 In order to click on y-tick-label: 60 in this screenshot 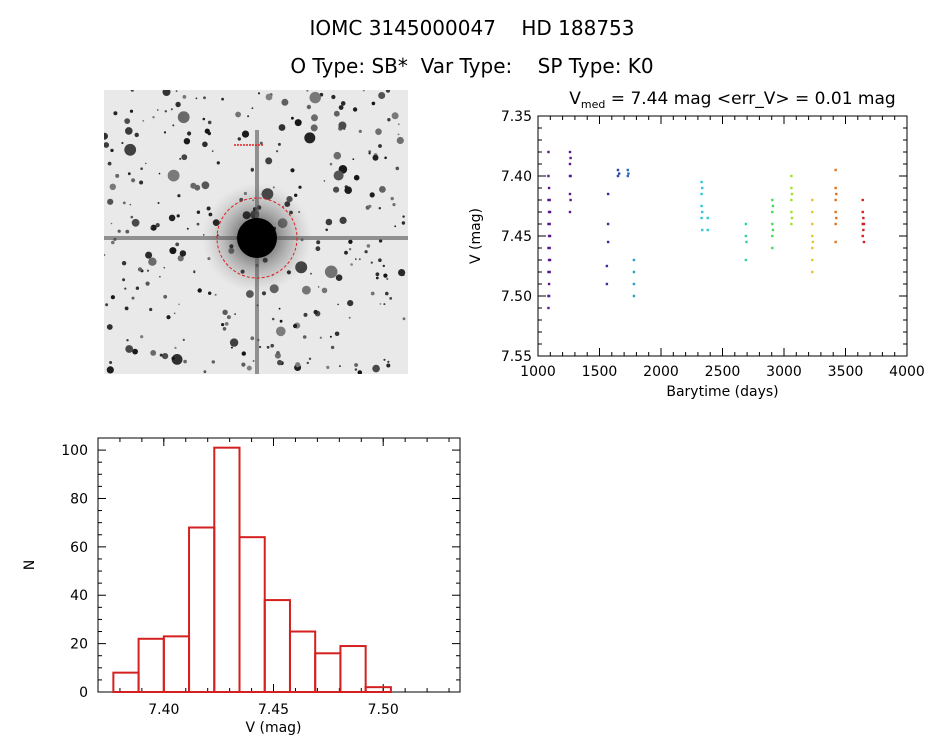, I will do `click(79, 548)`.